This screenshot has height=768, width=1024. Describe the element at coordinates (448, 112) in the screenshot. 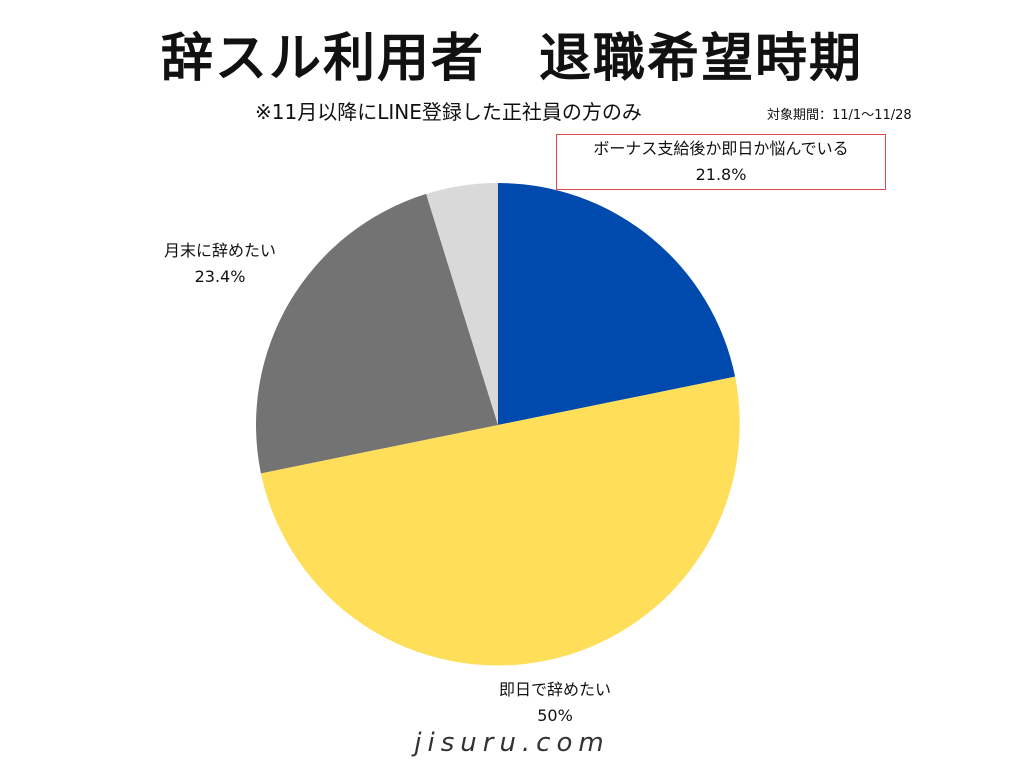

I see `chart-subtitle: ※11月以降にLINE登録した正社員の方のみ` at that location.